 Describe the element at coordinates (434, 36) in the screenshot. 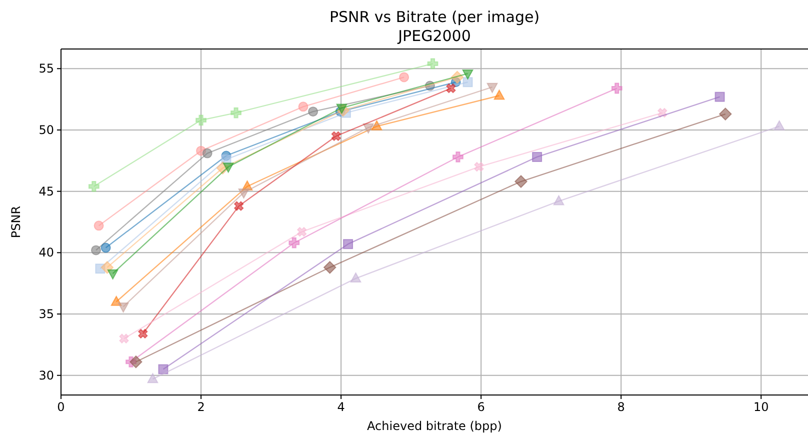

I see `chart-subtitle: JPEG2000` at that location.